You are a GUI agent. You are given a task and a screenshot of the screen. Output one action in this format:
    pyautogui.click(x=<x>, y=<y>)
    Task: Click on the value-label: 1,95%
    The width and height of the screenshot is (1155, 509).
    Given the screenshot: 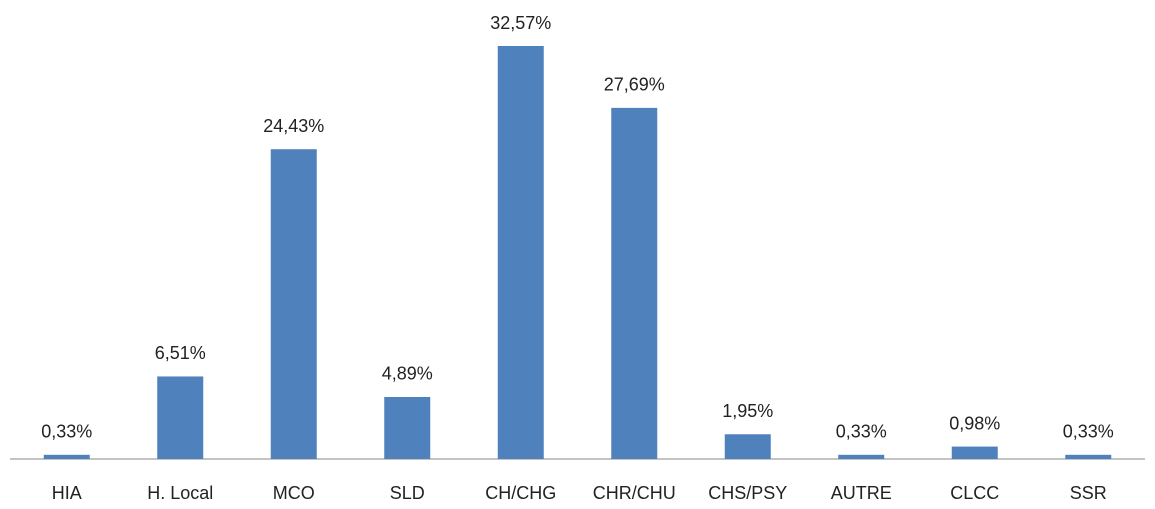 What is the action you would take?
    pyautogui.click(x=747, y=411)
    